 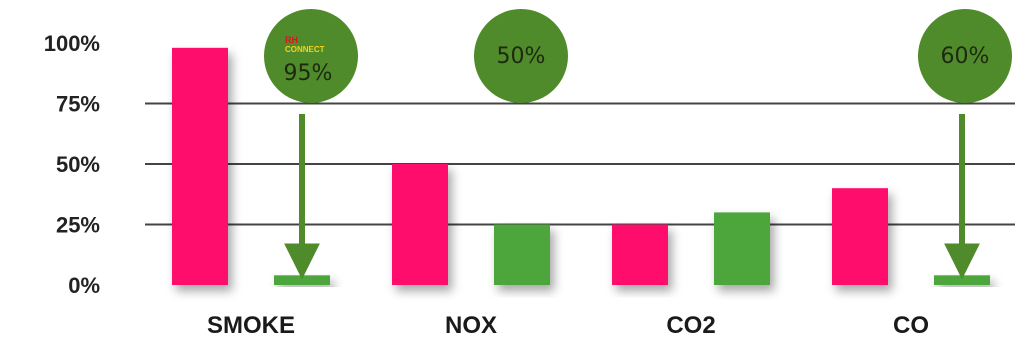 I want to click on x-axis-categories: SMOKE NOX CO2 CO, so click(x=568, y=325).